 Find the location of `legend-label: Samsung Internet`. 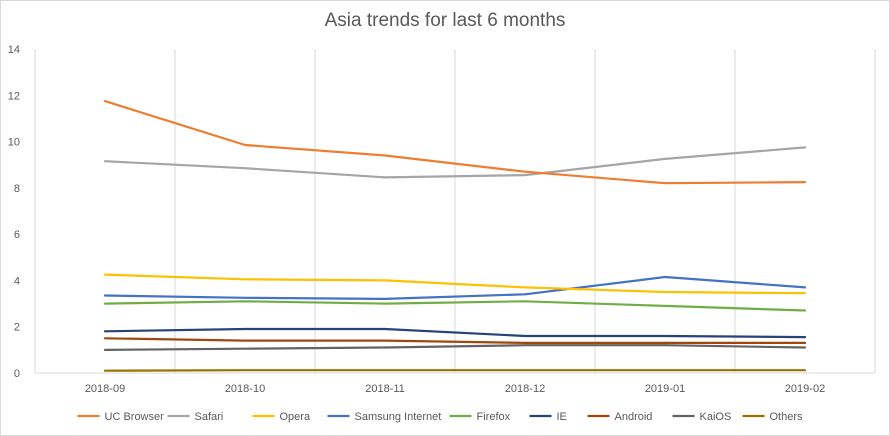

legend-label: Samsung Internet is located at coordinates (398, 417).